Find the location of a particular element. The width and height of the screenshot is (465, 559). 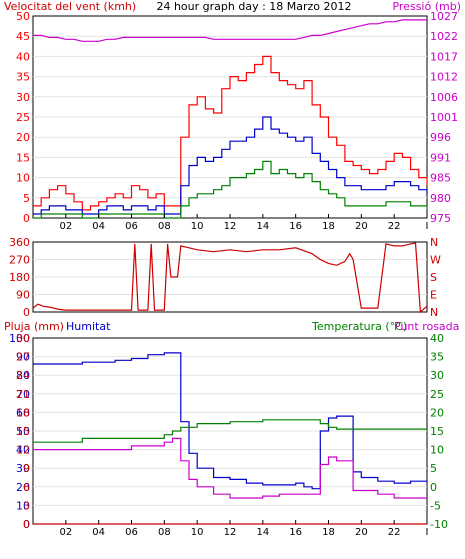

temperature-axis-title: Temperatura (°C) is located at coordinates (359, 326).